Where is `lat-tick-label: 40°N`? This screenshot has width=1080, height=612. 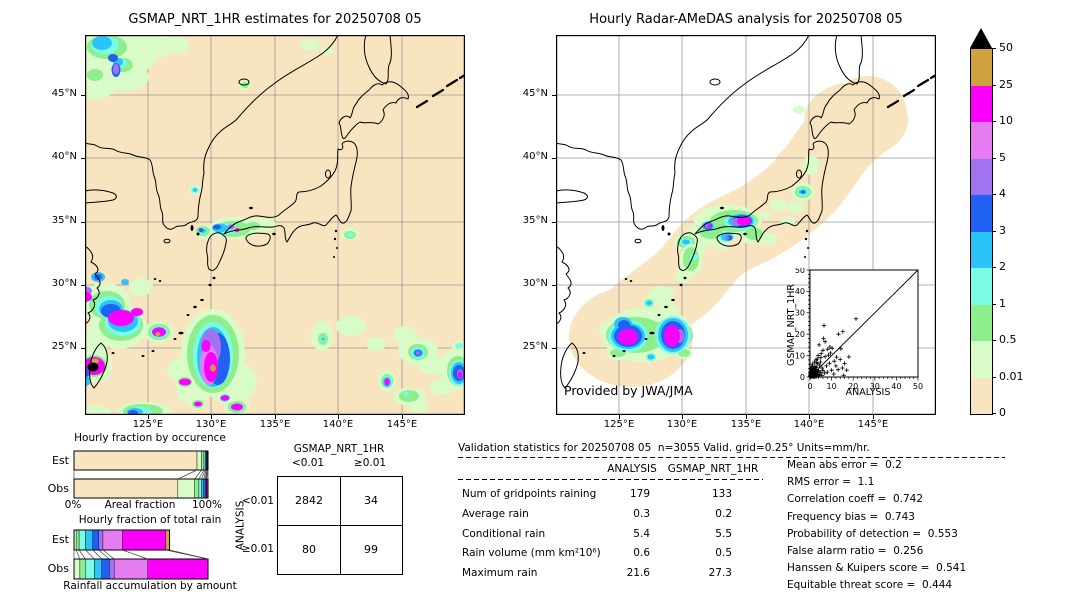 lat-tick-label: 40°N is located at coordinates (535, 156).